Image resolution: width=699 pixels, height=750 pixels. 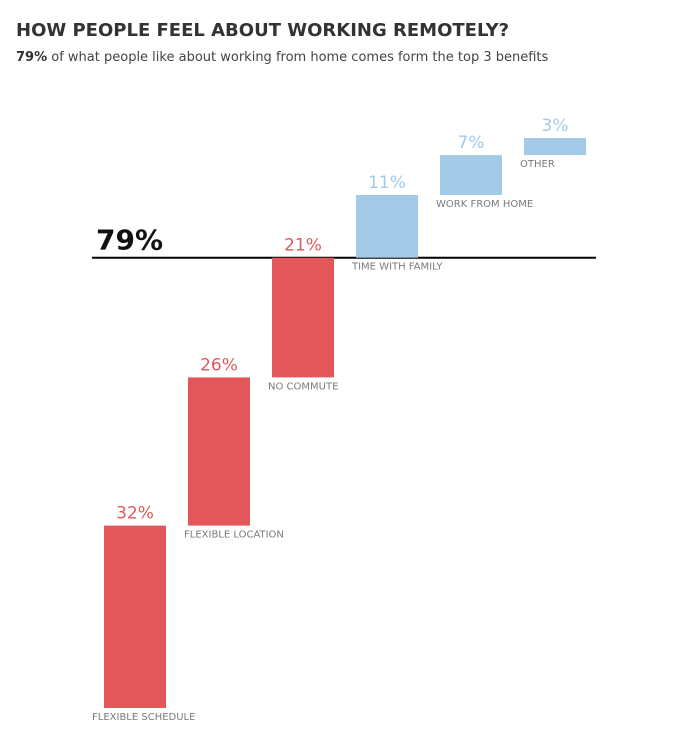 What do you see at coordinates (303, 317) in the screenshot?
I see `bar-no-commute` at bounding box center [303, 317].